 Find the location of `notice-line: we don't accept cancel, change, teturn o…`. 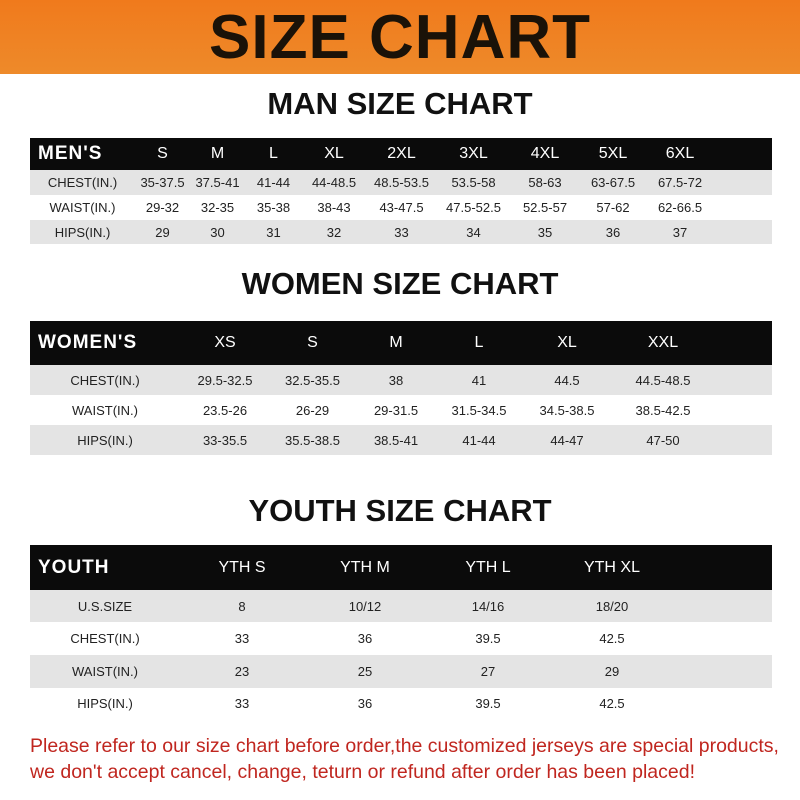

notice-line: we don't accept cancel, change, teturn o… is located at coordinates (362, 772).